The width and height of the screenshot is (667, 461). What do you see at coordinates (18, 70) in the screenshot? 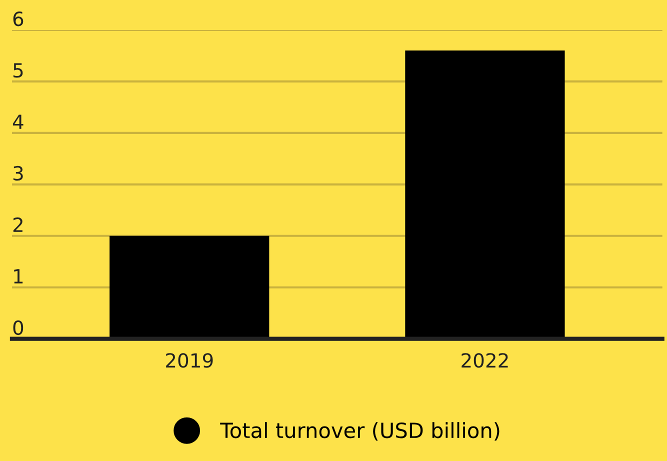
I see `y-tick-label: 5` at bounding box center [18, 70].